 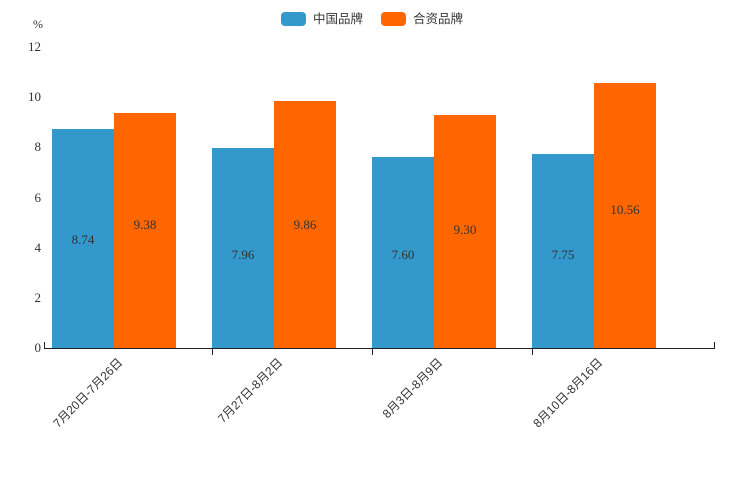 I want to click on bar-group-1: 8.74 9.38, so click(x=114, y=197).